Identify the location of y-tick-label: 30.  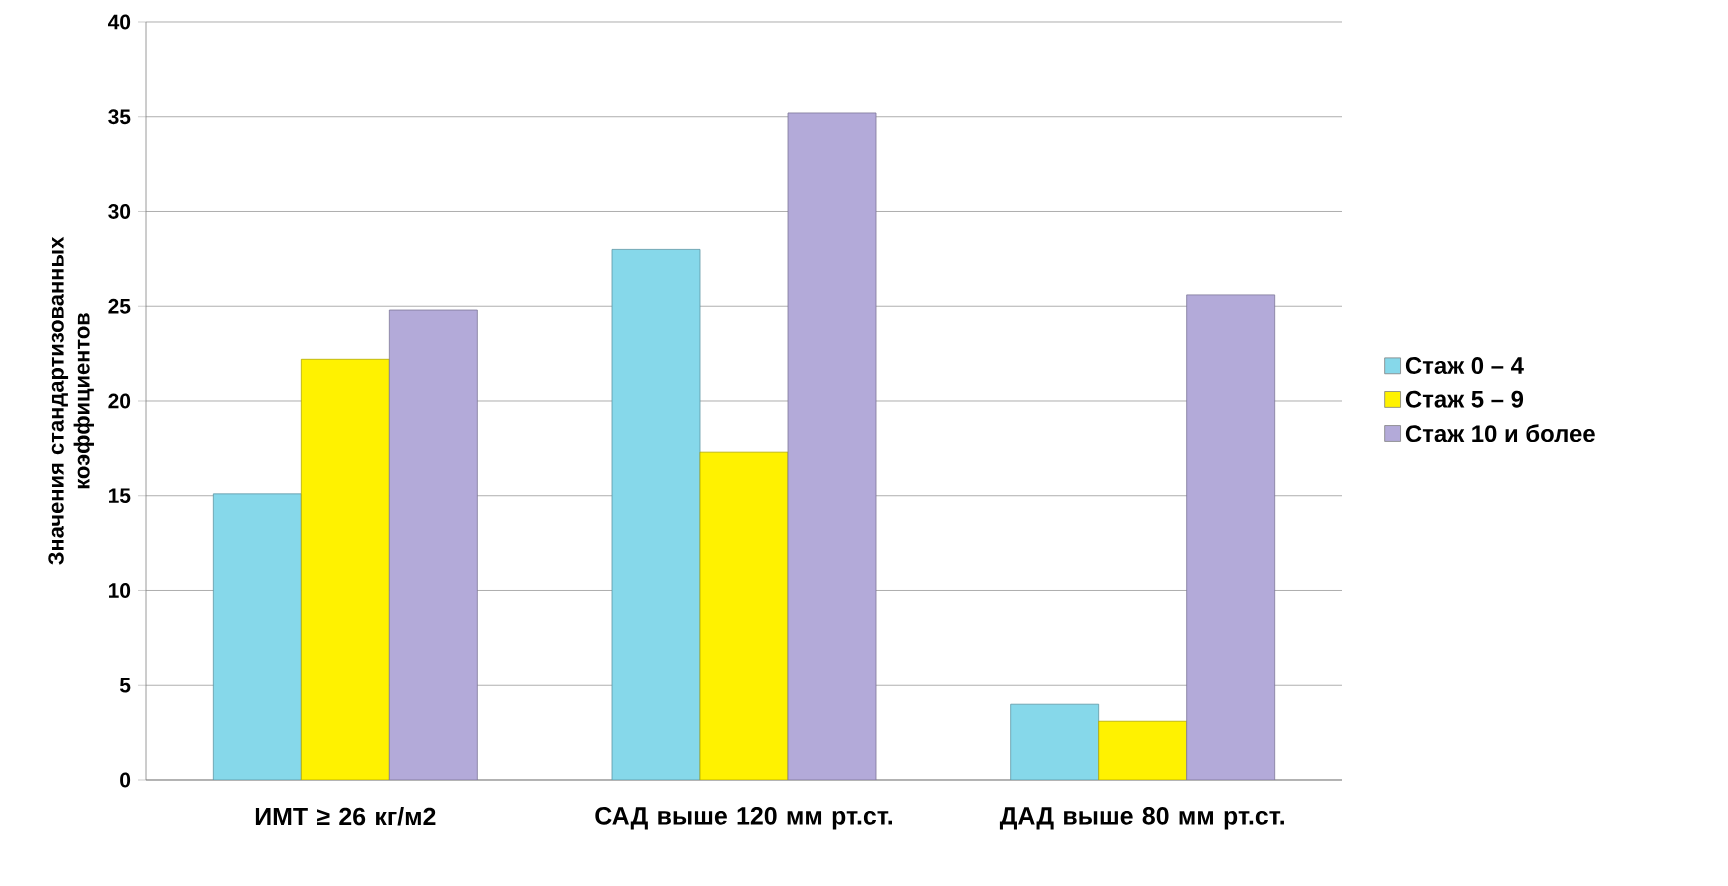
(119, 211).